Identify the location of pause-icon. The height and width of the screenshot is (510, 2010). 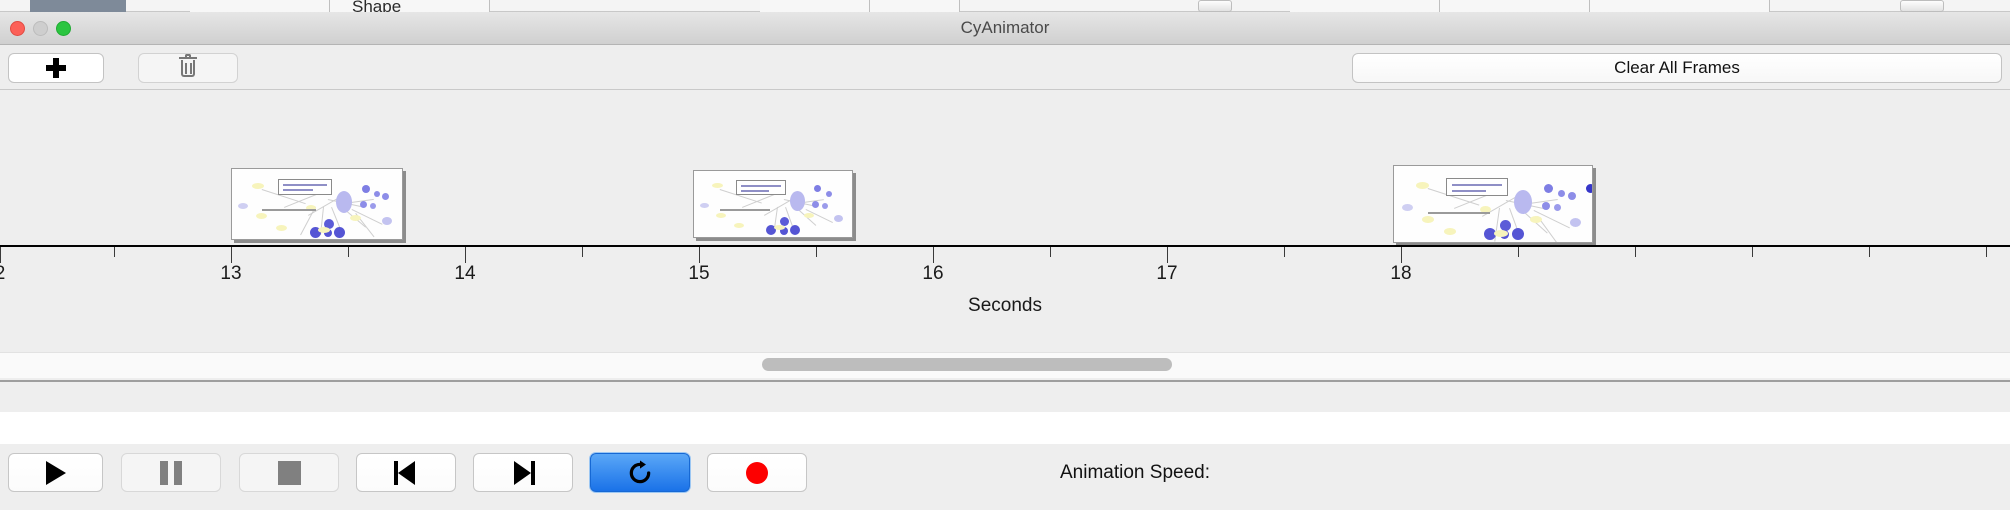
(171, 472).